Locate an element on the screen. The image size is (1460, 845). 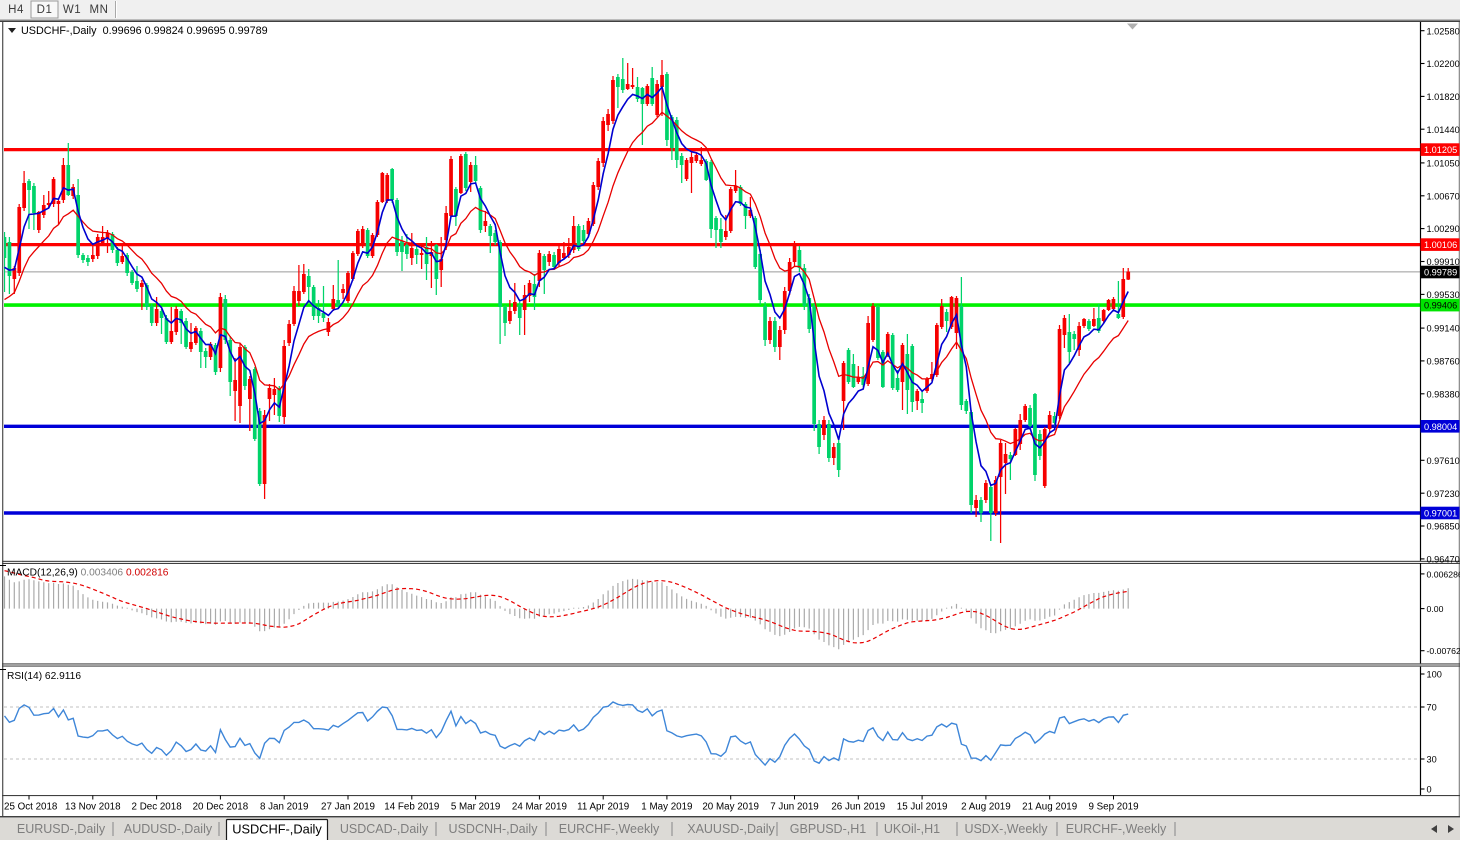
svg-text: 0.99140 is located at coordinates (1443, 329).